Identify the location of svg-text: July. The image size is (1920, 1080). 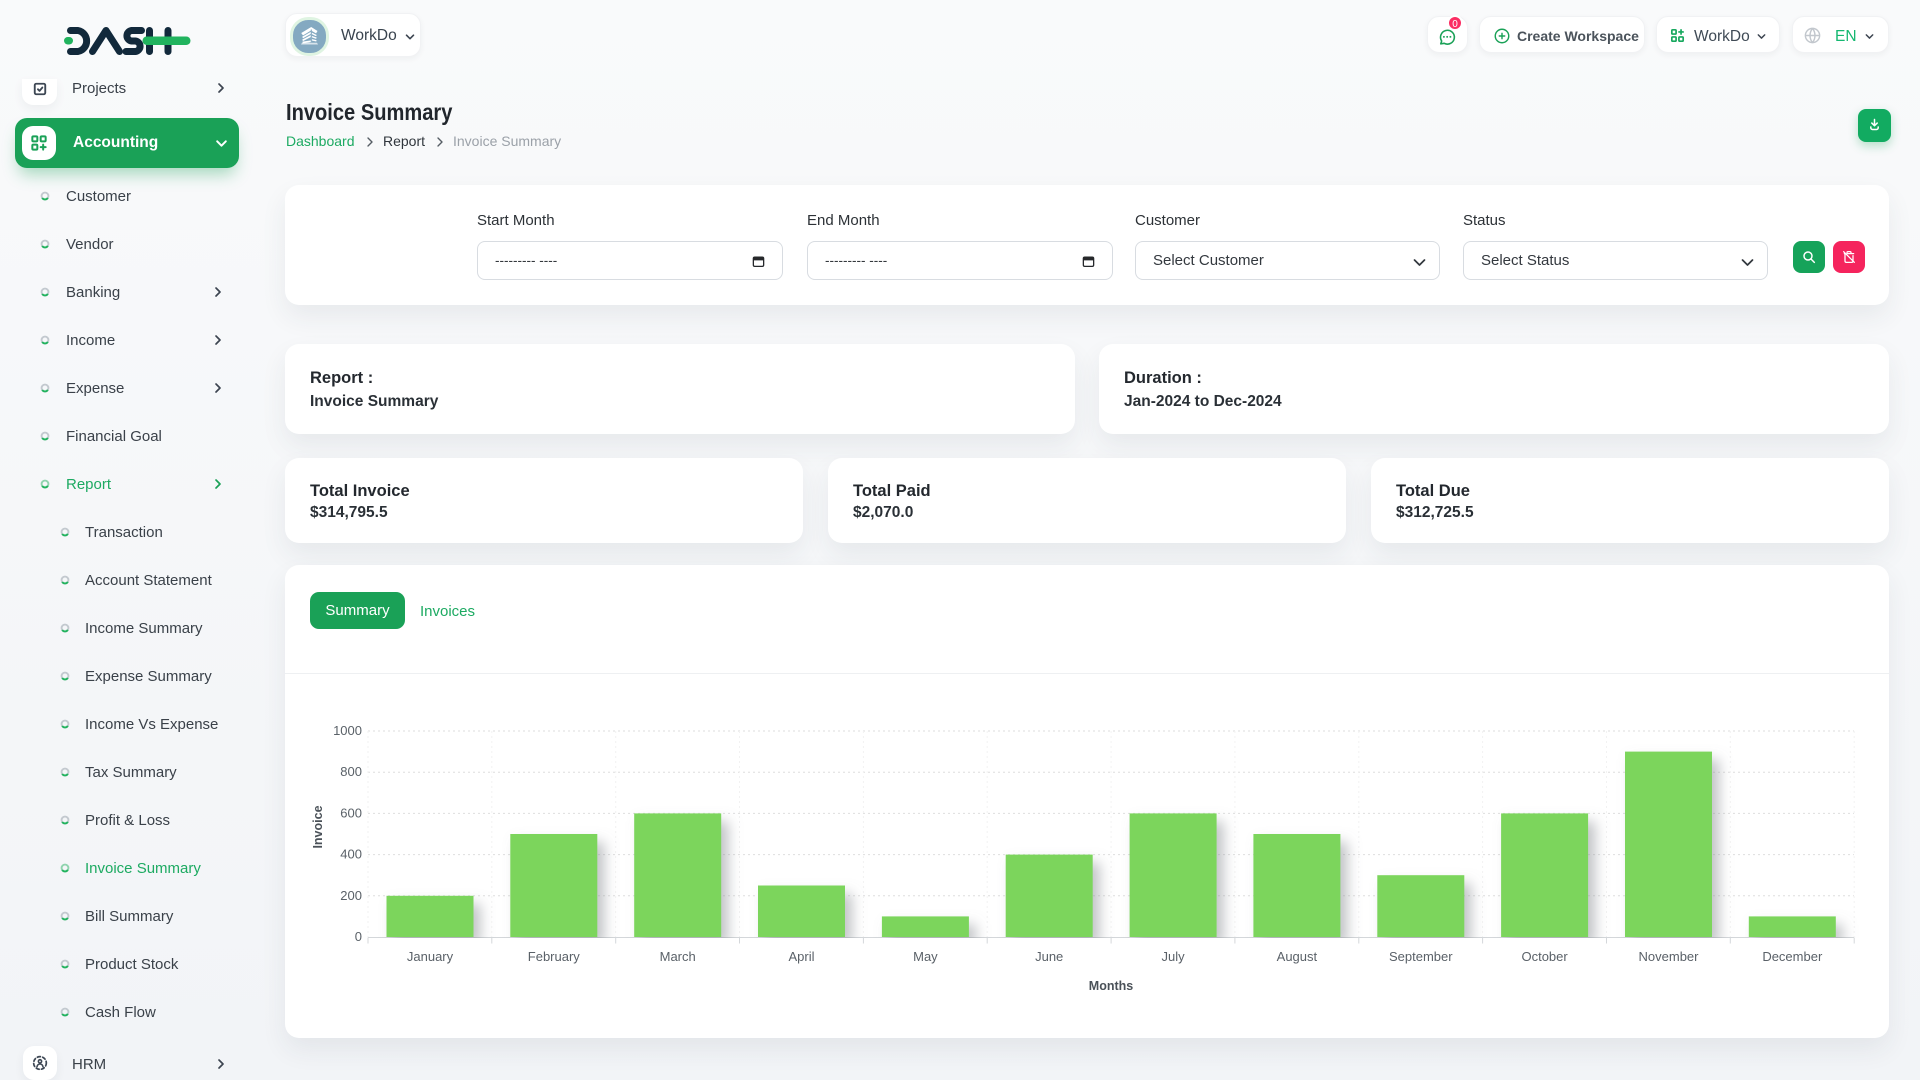
(1174, 956).